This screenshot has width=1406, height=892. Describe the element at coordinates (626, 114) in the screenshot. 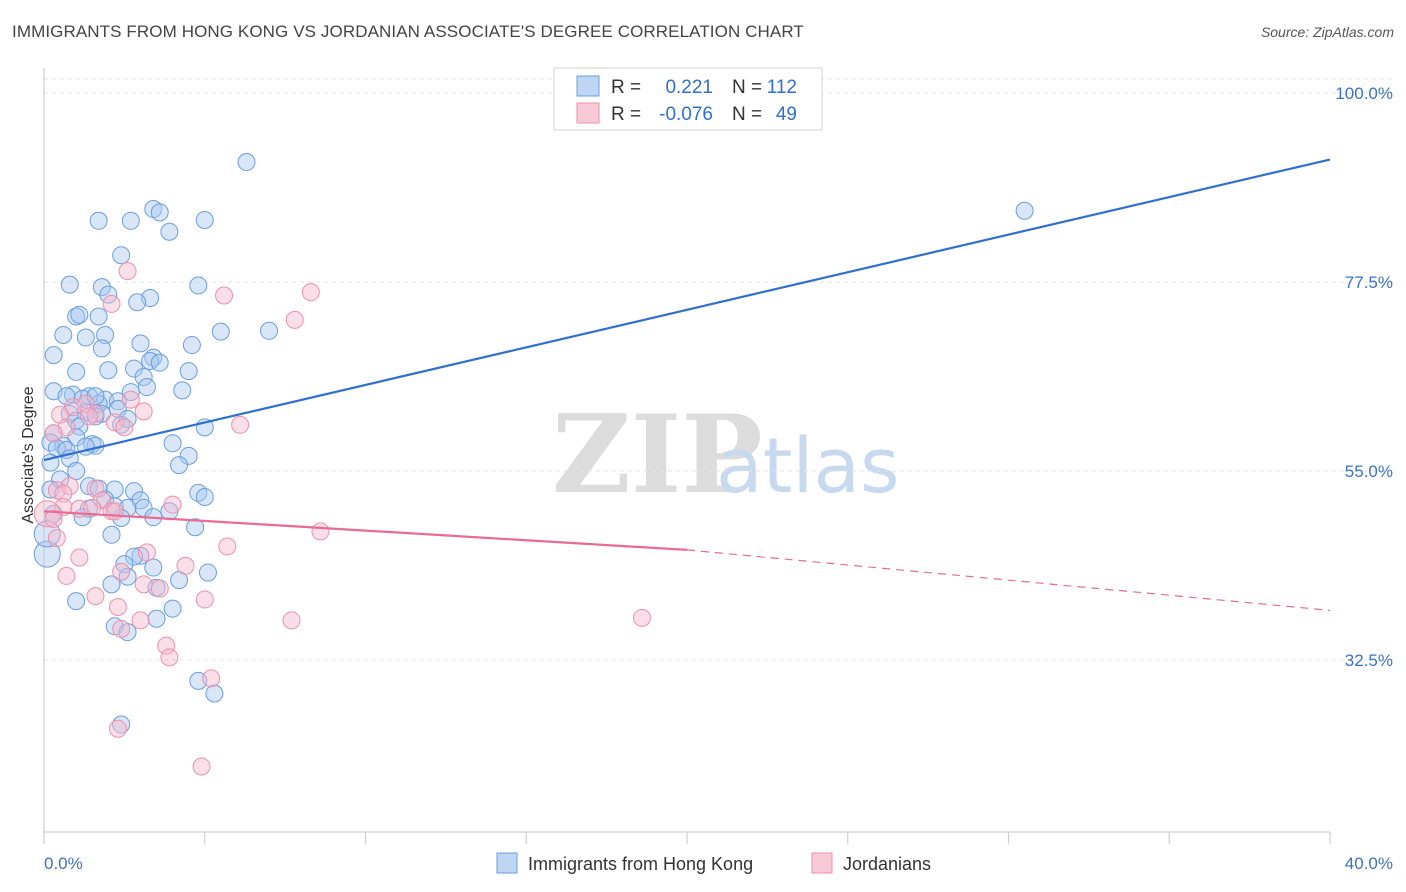

I see `legend-r-label-1: R =` at that location.